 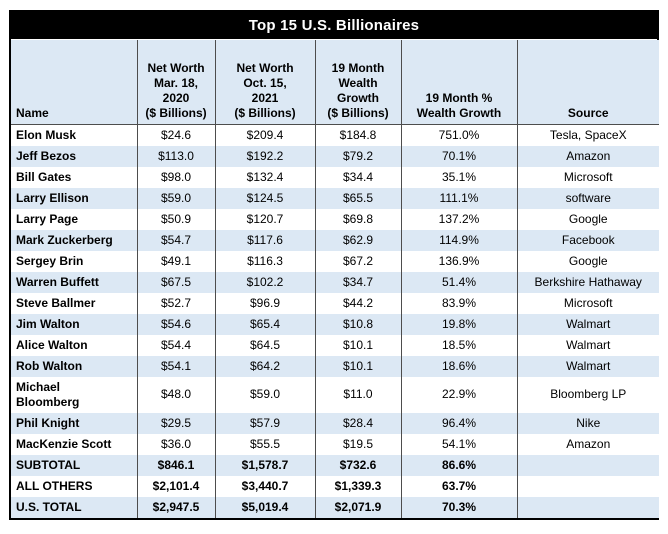 What do you see at coordinates (74, 444) in the screenshot?
I see `name-cell: MacKenzie Scott` at bounding box center [74, 444].